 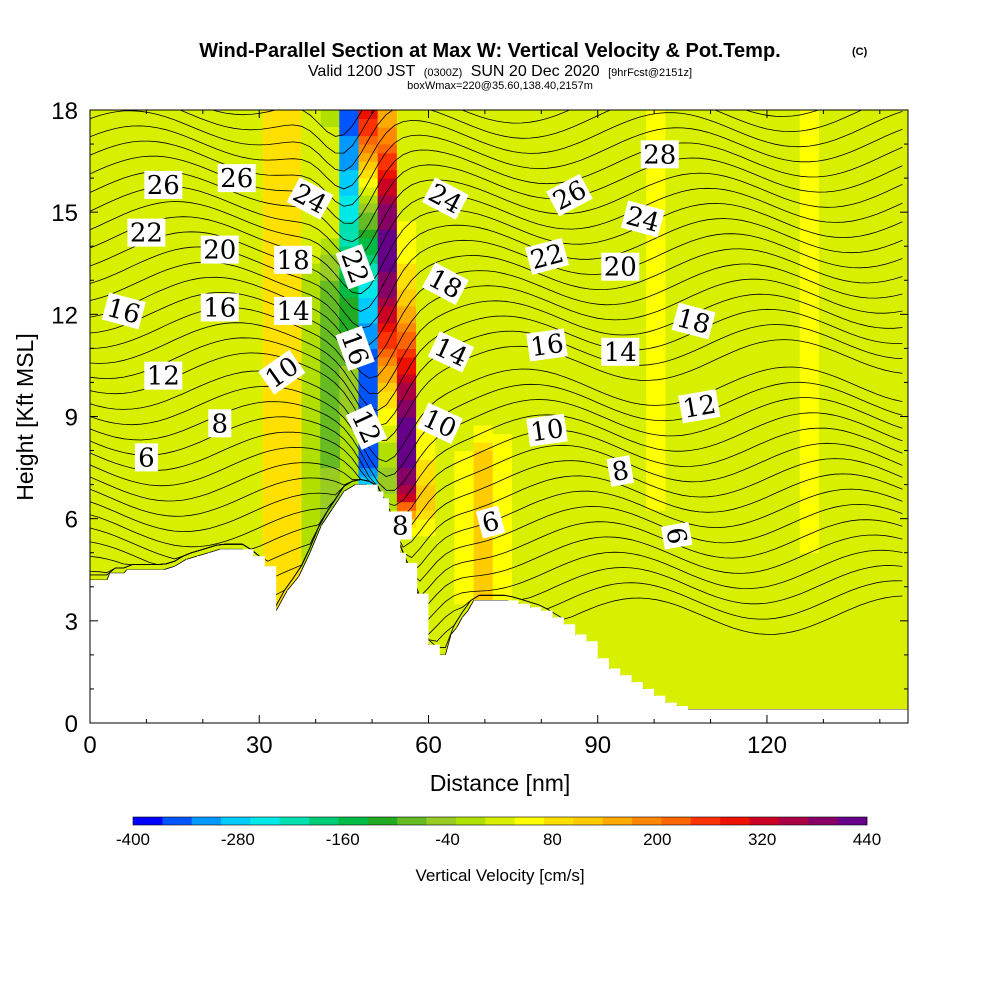 I want to click on contour-label: 22, so click(x=146, y=233).